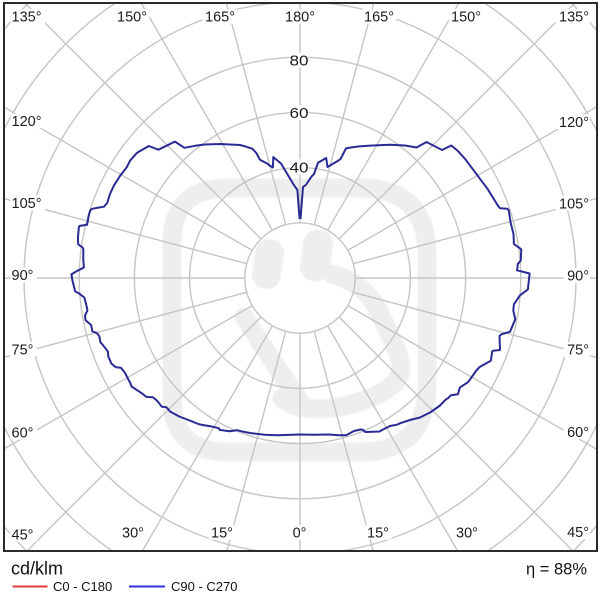 Image resolution: width=600 pixels, height=600 pixels. Describe the element at coordinates (556, 570) in the screenshot. I see `svg-text: η = 88%` at that location.